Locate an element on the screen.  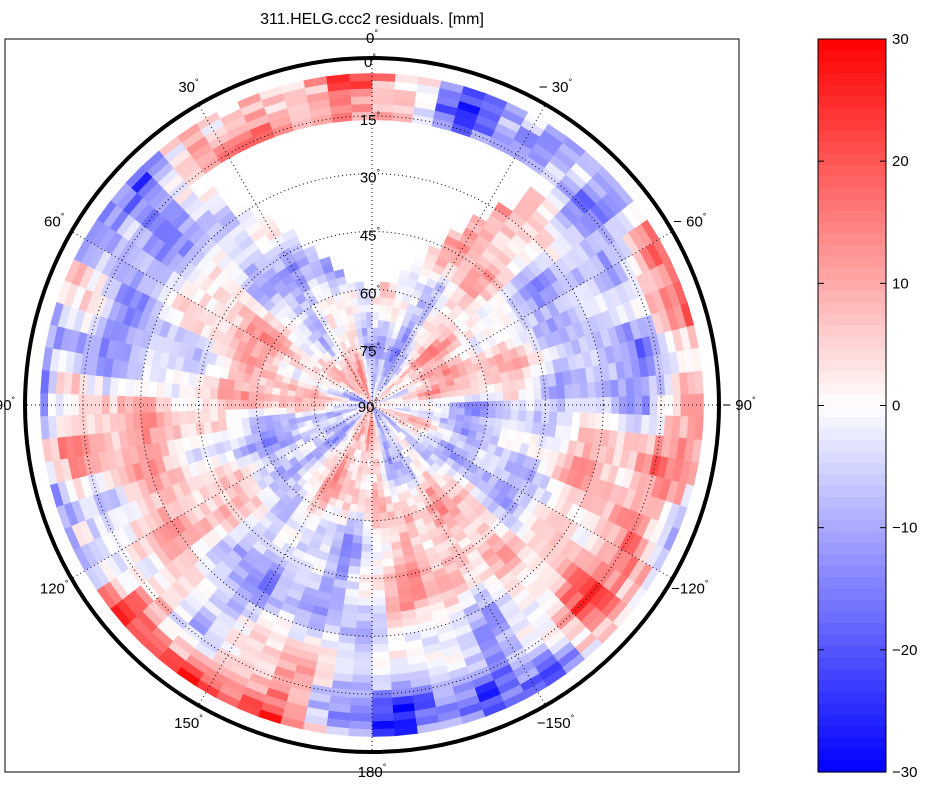
elevation-label: 60° is located at coordinates (370, 292).